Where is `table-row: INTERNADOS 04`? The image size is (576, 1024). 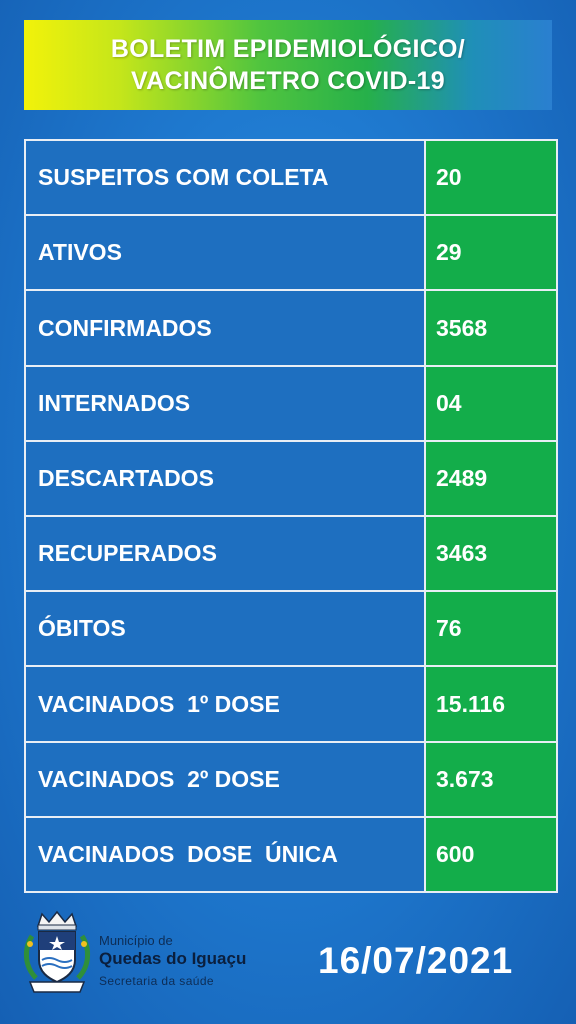 table-row: INTERNADOS 04 is located at coordinates (291, 404).